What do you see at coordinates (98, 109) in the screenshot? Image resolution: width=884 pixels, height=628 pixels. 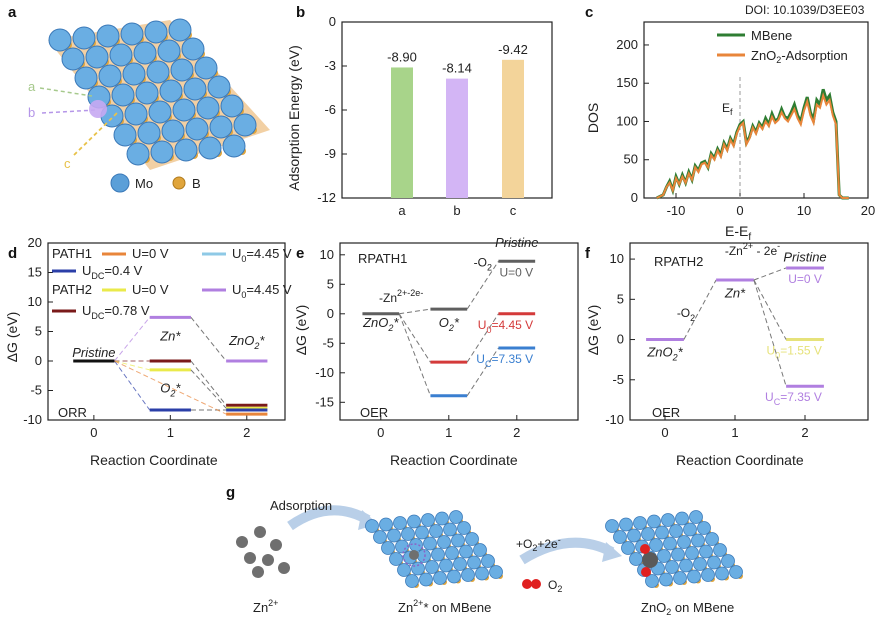 I see `site-b-marker` at bounding box center [98, 109].